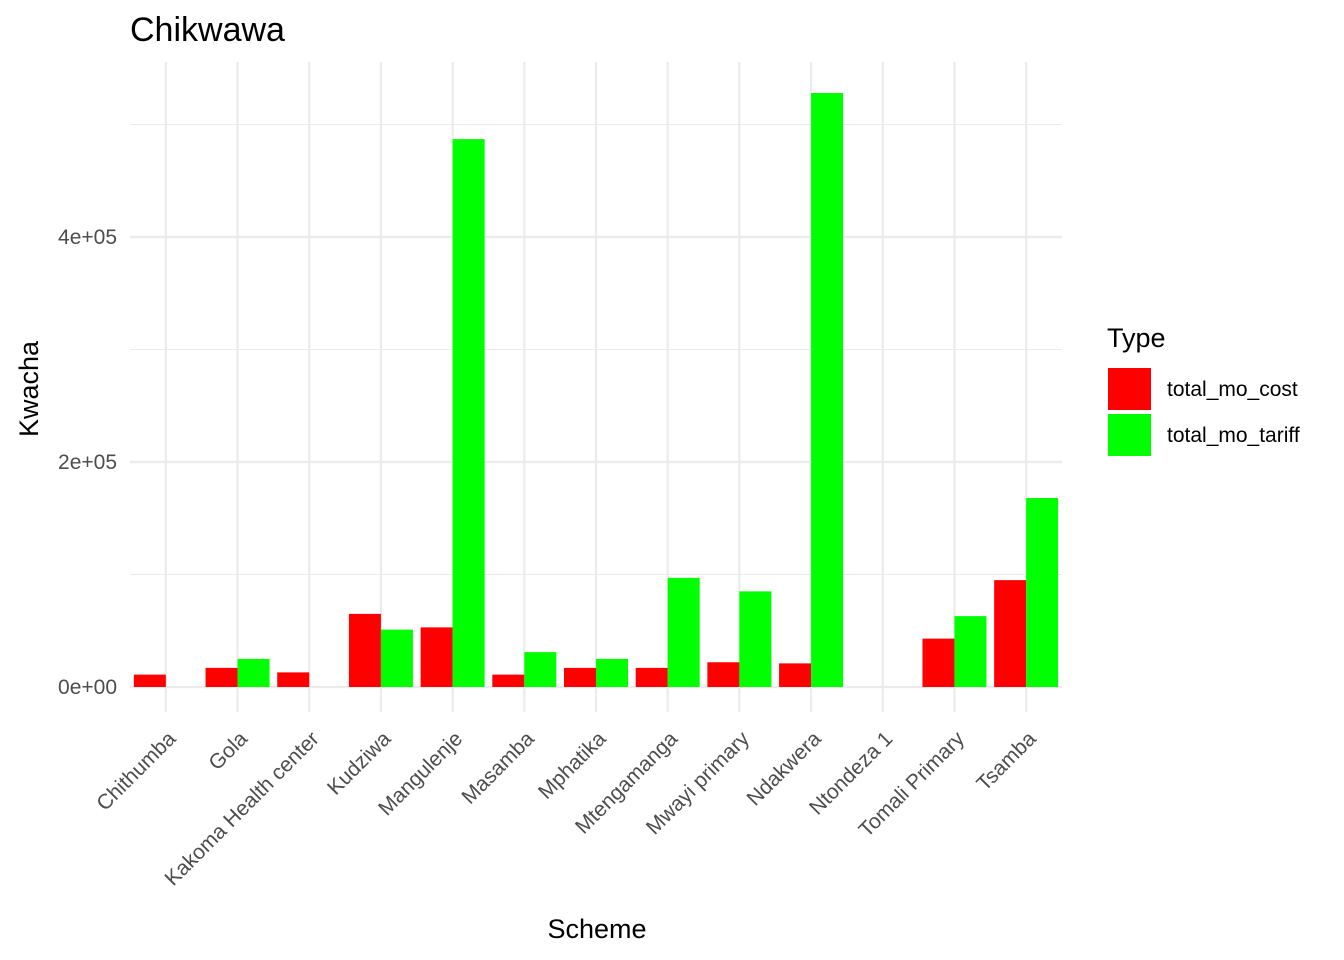  I want to click on legend-swatch-total-mo-tariff, so click(1129, 435).